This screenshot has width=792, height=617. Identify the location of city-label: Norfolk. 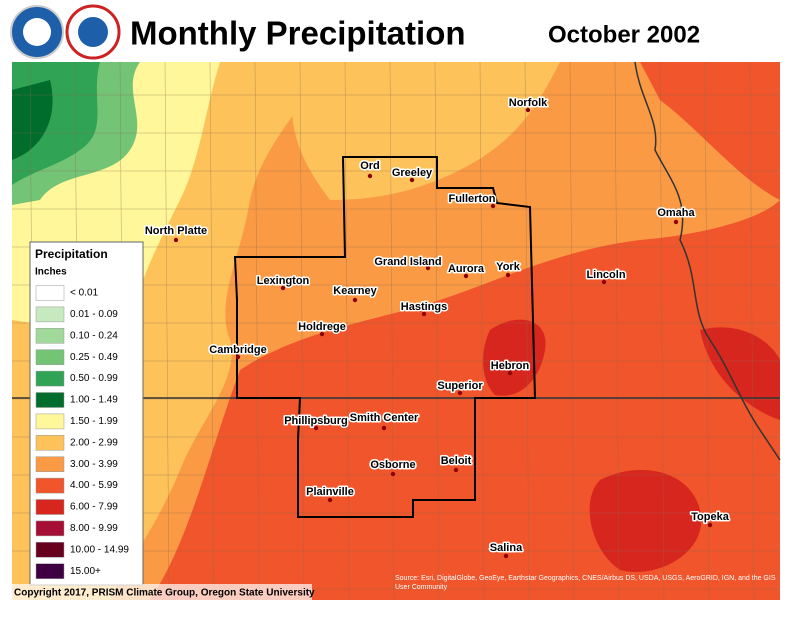
(528, 103).